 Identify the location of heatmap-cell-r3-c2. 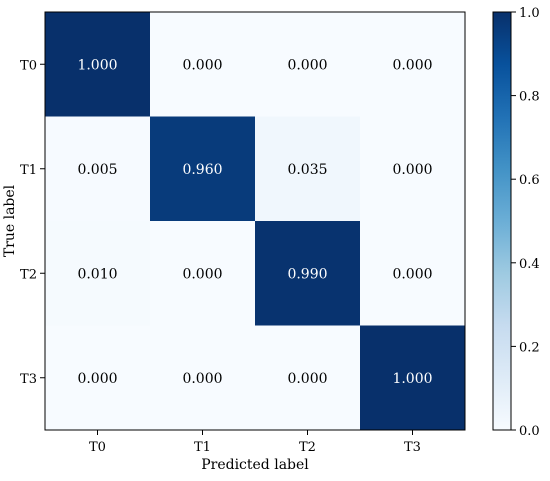
(308, 378).